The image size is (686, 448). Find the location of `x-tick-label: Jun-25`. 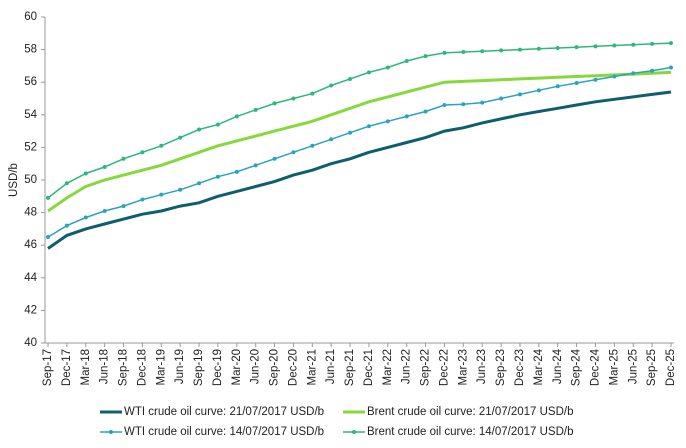

x-tick-label: Jun-25 is located at coordinates (633, 366).